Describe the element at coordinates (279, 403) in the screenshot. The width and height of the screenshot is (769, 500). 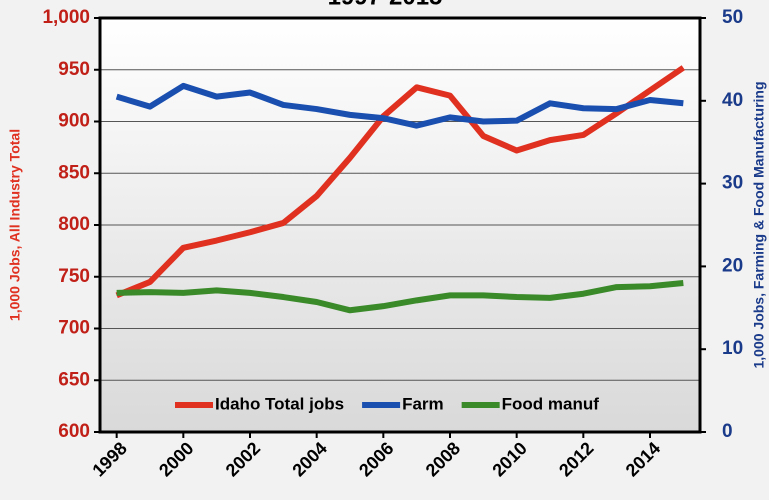
I see `legend-label: Idaho Total jobs` at that location.